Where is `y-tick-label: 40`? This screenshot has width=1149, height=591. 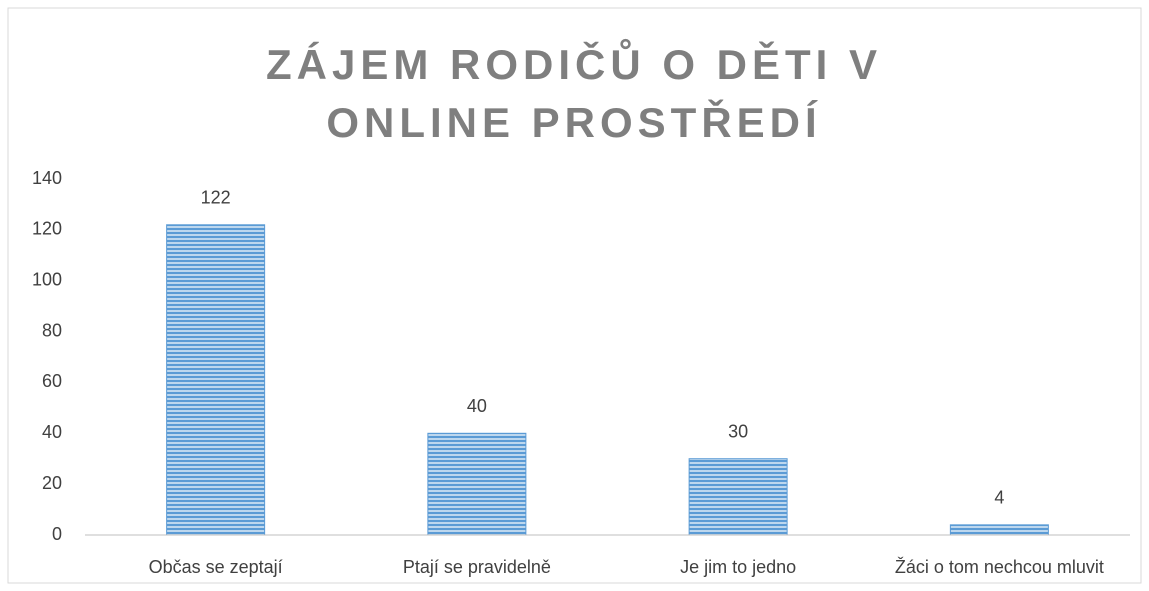
y-tick-label: 40 is located at coordinates (52, 432).